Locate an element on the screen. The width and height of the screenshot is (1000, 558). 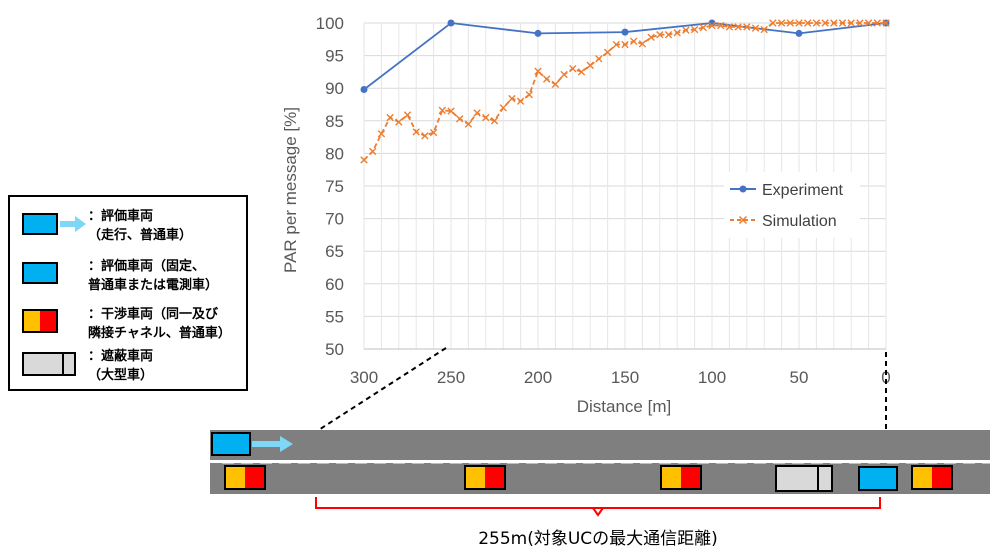
legend-item-text-line2: 隣接チャネル、普通車） is located at coordinates (159, 333).